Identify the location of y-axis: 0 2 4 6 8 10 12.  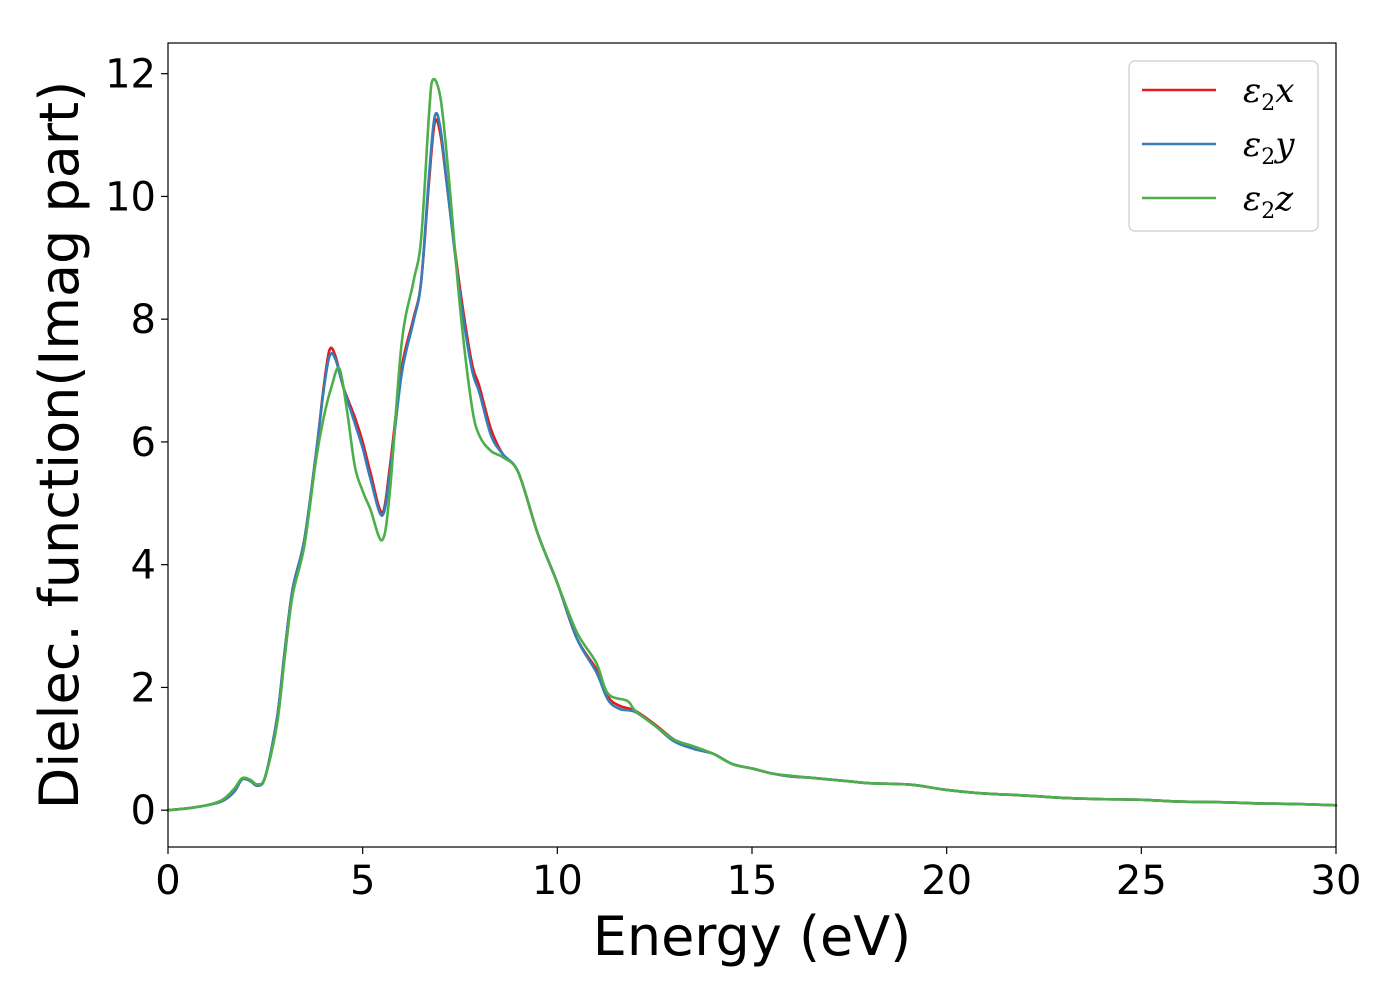
(136, 443).